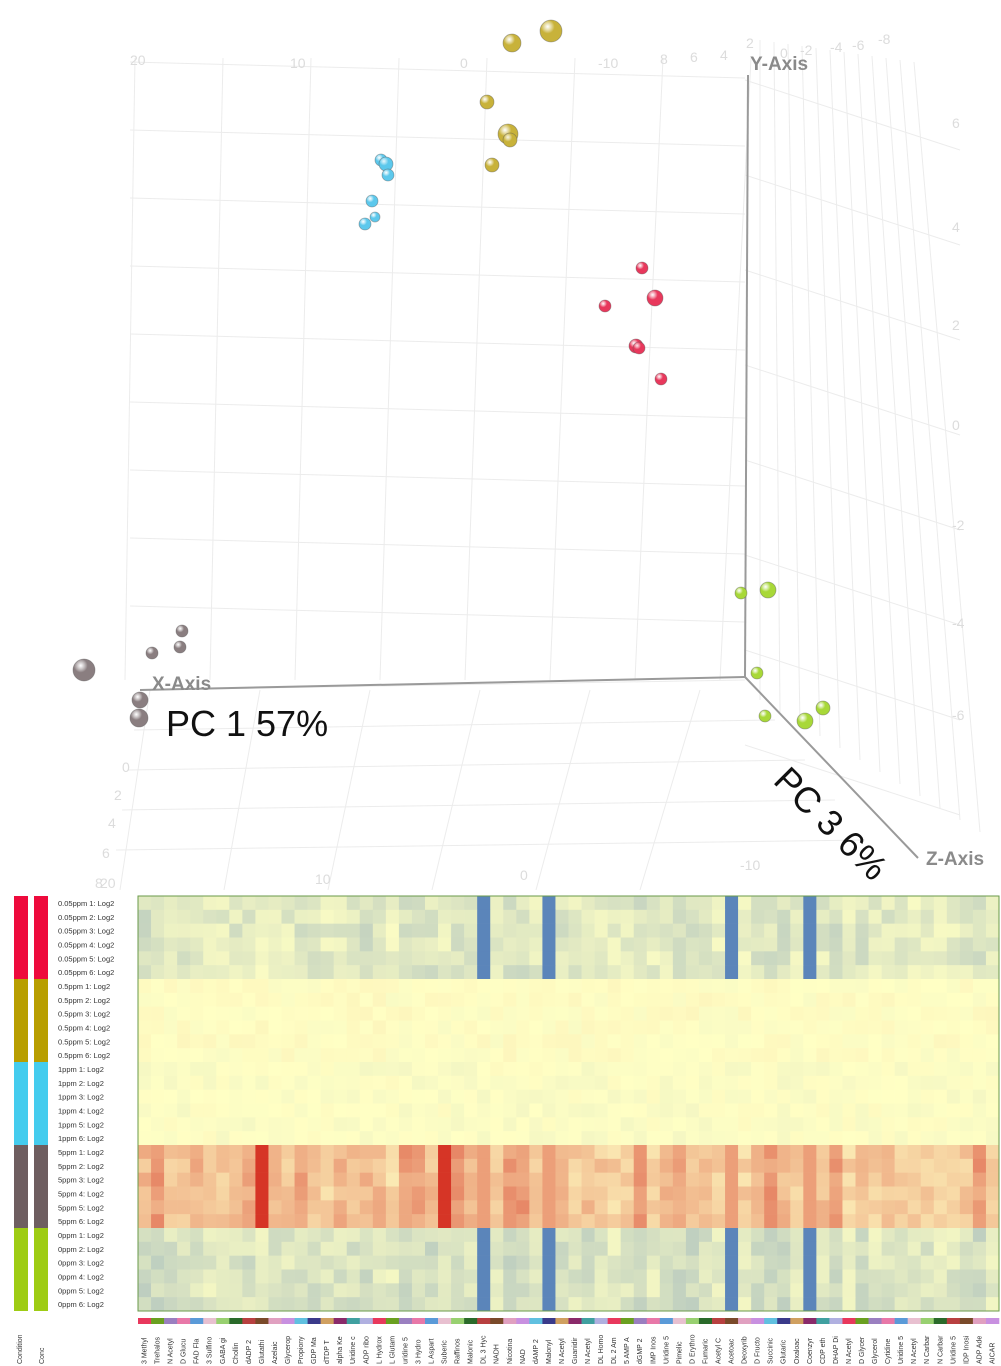  I want to click on heatmap-column-label: Malonic, so click(471, 1351).